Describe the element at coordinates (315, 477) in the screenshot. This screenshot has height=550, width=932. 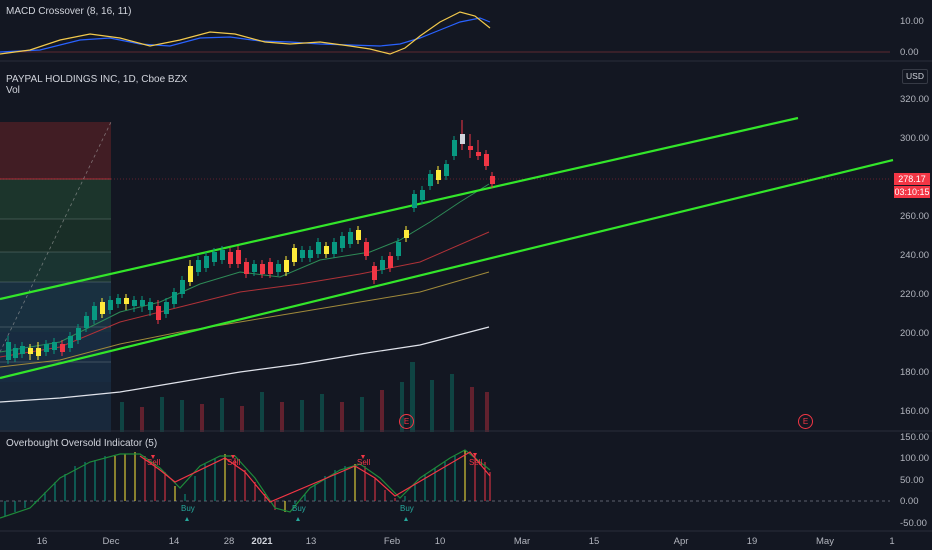
I see `oscillator-line-b` at that location.